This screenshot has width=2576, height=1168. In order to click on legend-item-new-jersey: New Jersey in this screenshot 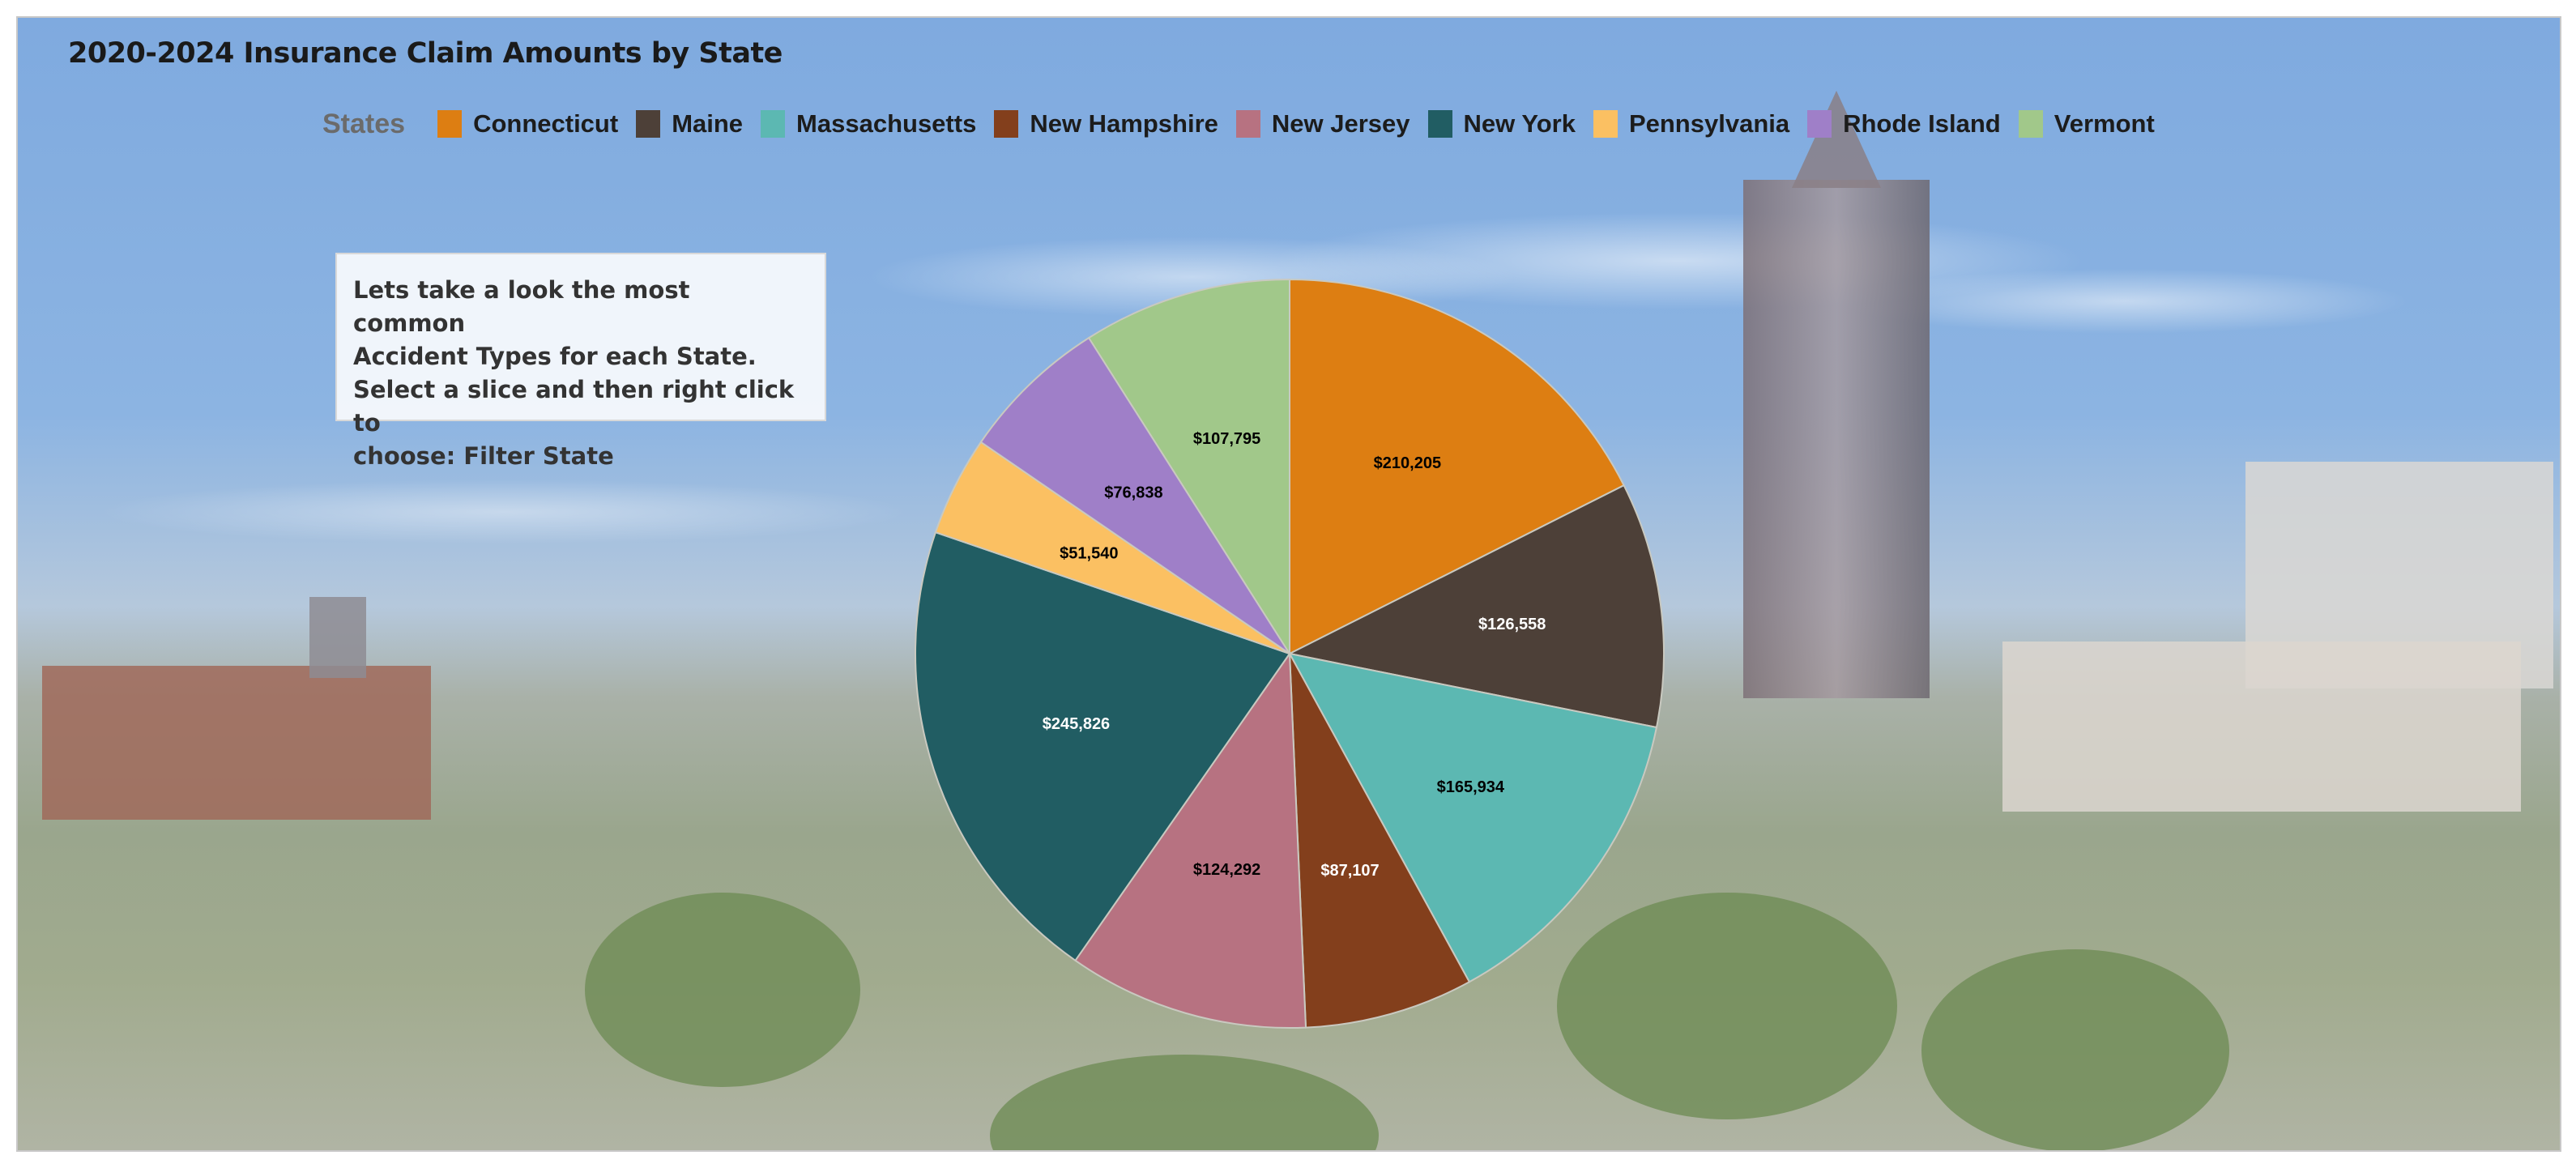, I will do `click(1323, 124)`.